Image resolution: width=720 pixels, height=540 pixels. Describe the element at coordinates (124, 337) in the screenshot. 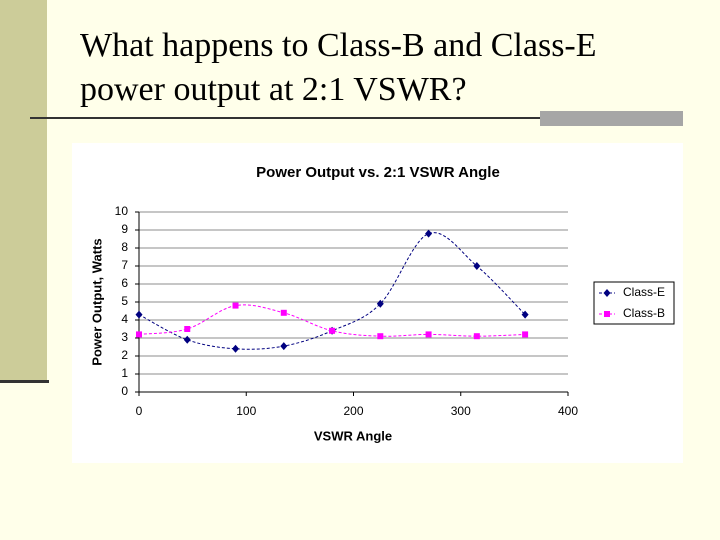

I see `y-tick-label: 3` at that location.